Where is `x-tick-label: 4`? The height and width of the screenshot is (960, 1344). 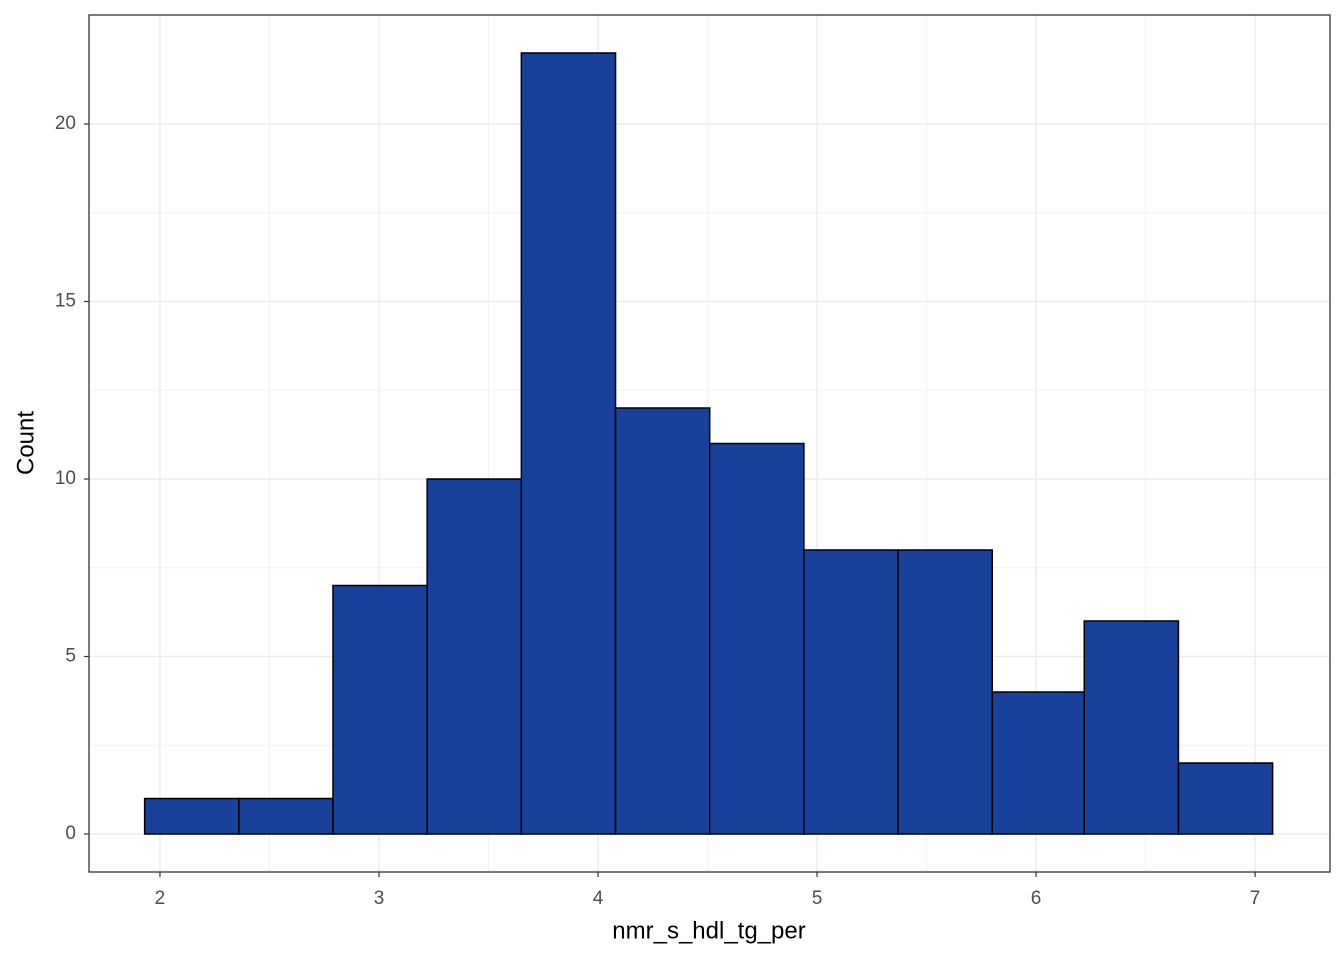
x-tick-label: 4 is located at coordinates (598, 898).